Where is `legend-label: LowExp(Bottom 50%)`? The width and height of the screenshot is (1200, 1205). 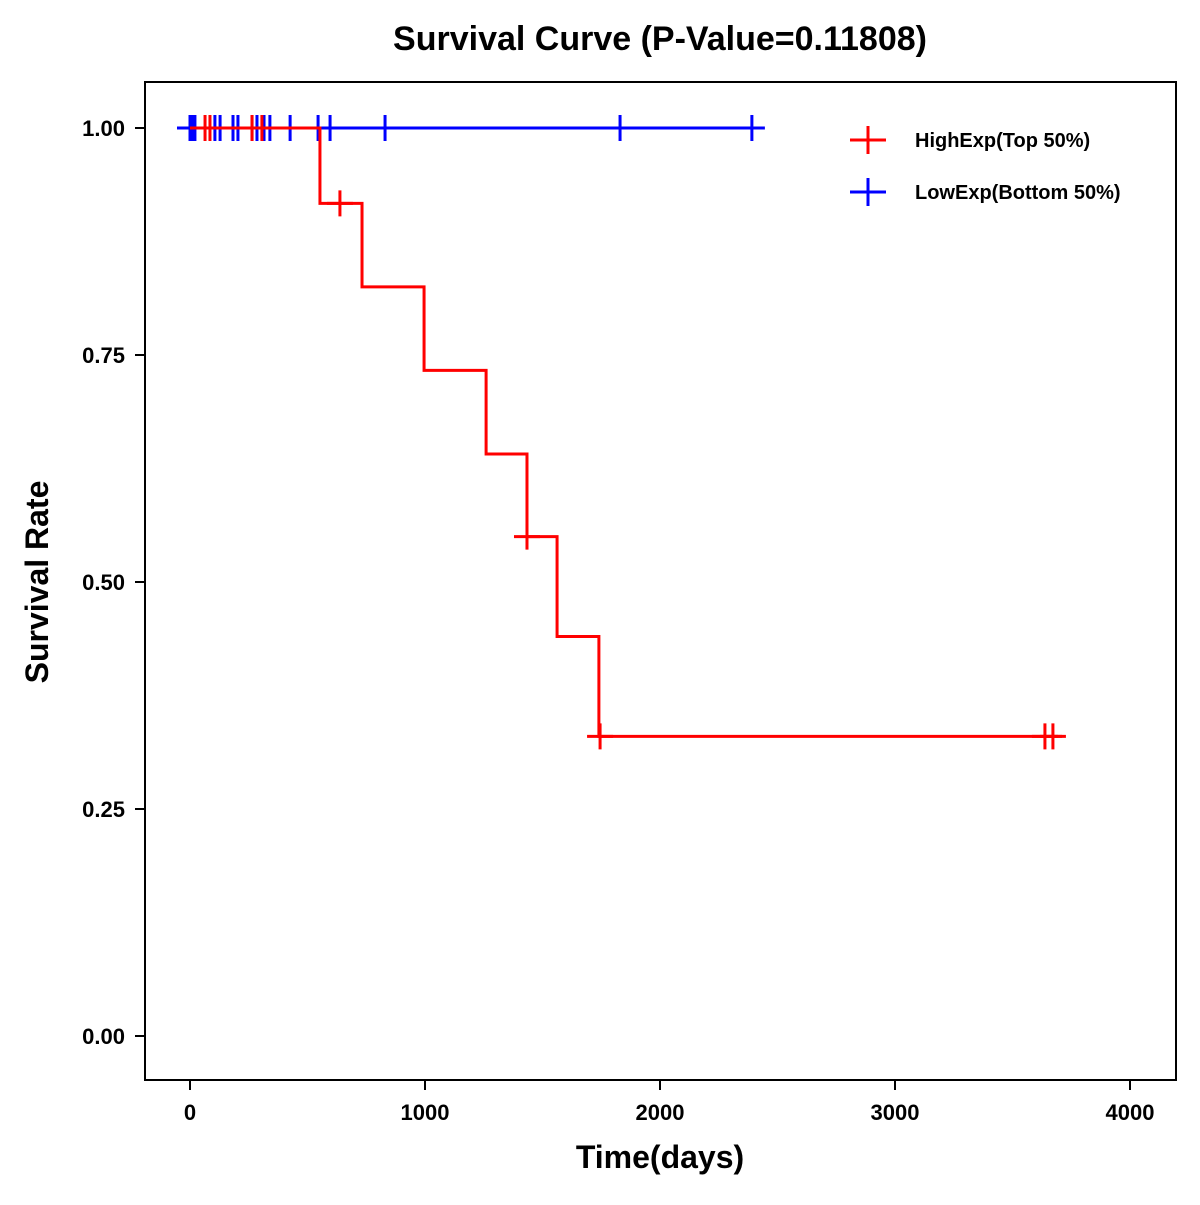
legend-label: LowExp(Bottom 50%) is located at coordinates (1018, 193).